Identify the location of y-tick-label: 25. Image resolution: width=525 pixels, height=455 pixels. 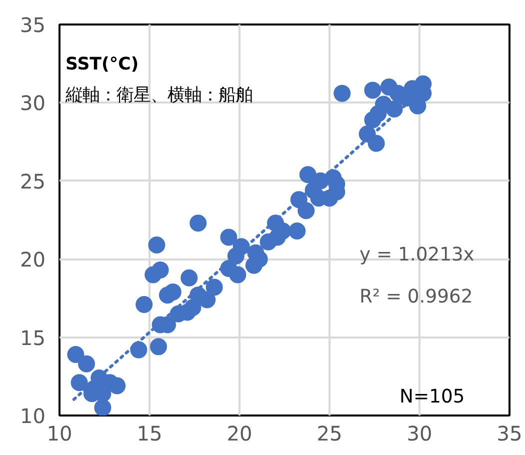
(33, 181).